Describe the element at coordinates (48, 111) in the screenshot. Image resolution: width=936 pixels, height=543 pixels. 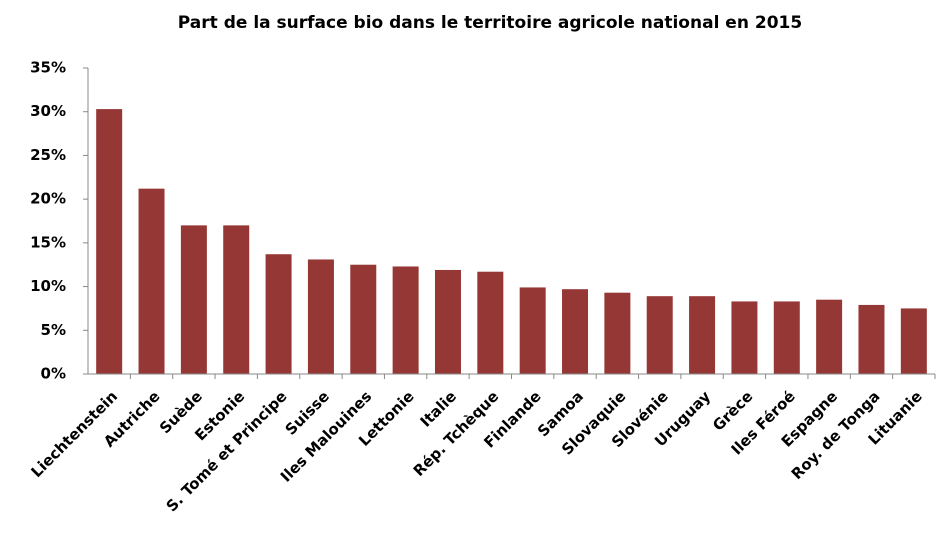
I see `y-tick-label: 30%` at that location.